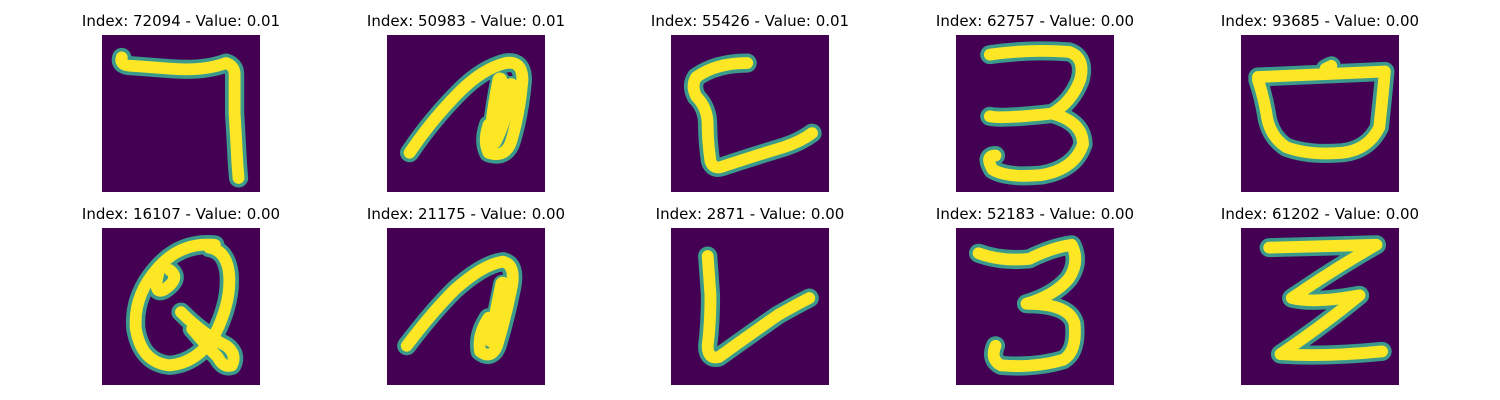 Image resolution: width=1500 pixels, height=400 pixels. What do you see at coordinates (181, 21) in the screenshot?
I see `panel-title: Index: 72094 - Value: 0.01` at bounding box center [181, 21].